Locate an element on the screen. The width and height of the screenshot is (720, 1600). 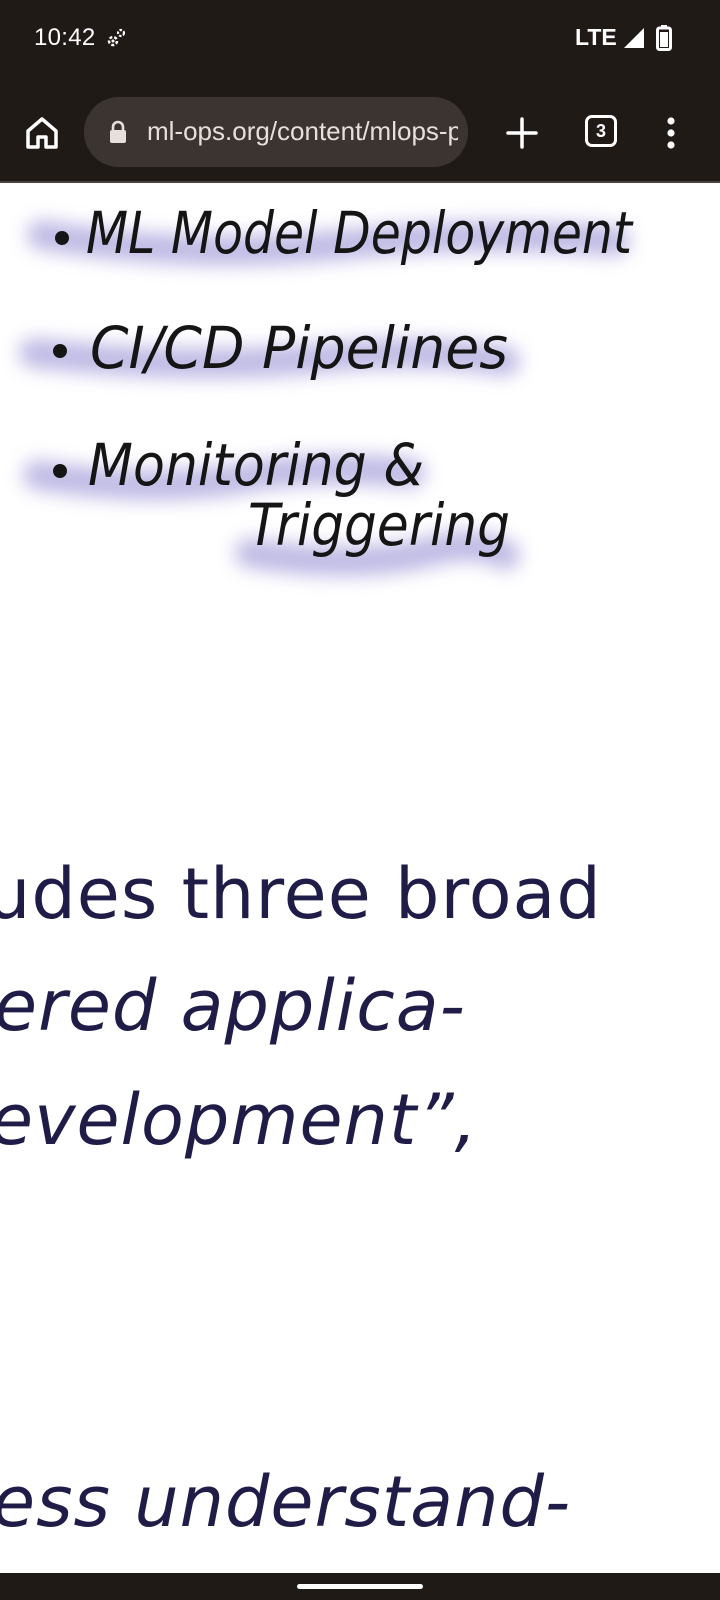
status-bar: 10:42 LTE is located at coordinates (360, 40).